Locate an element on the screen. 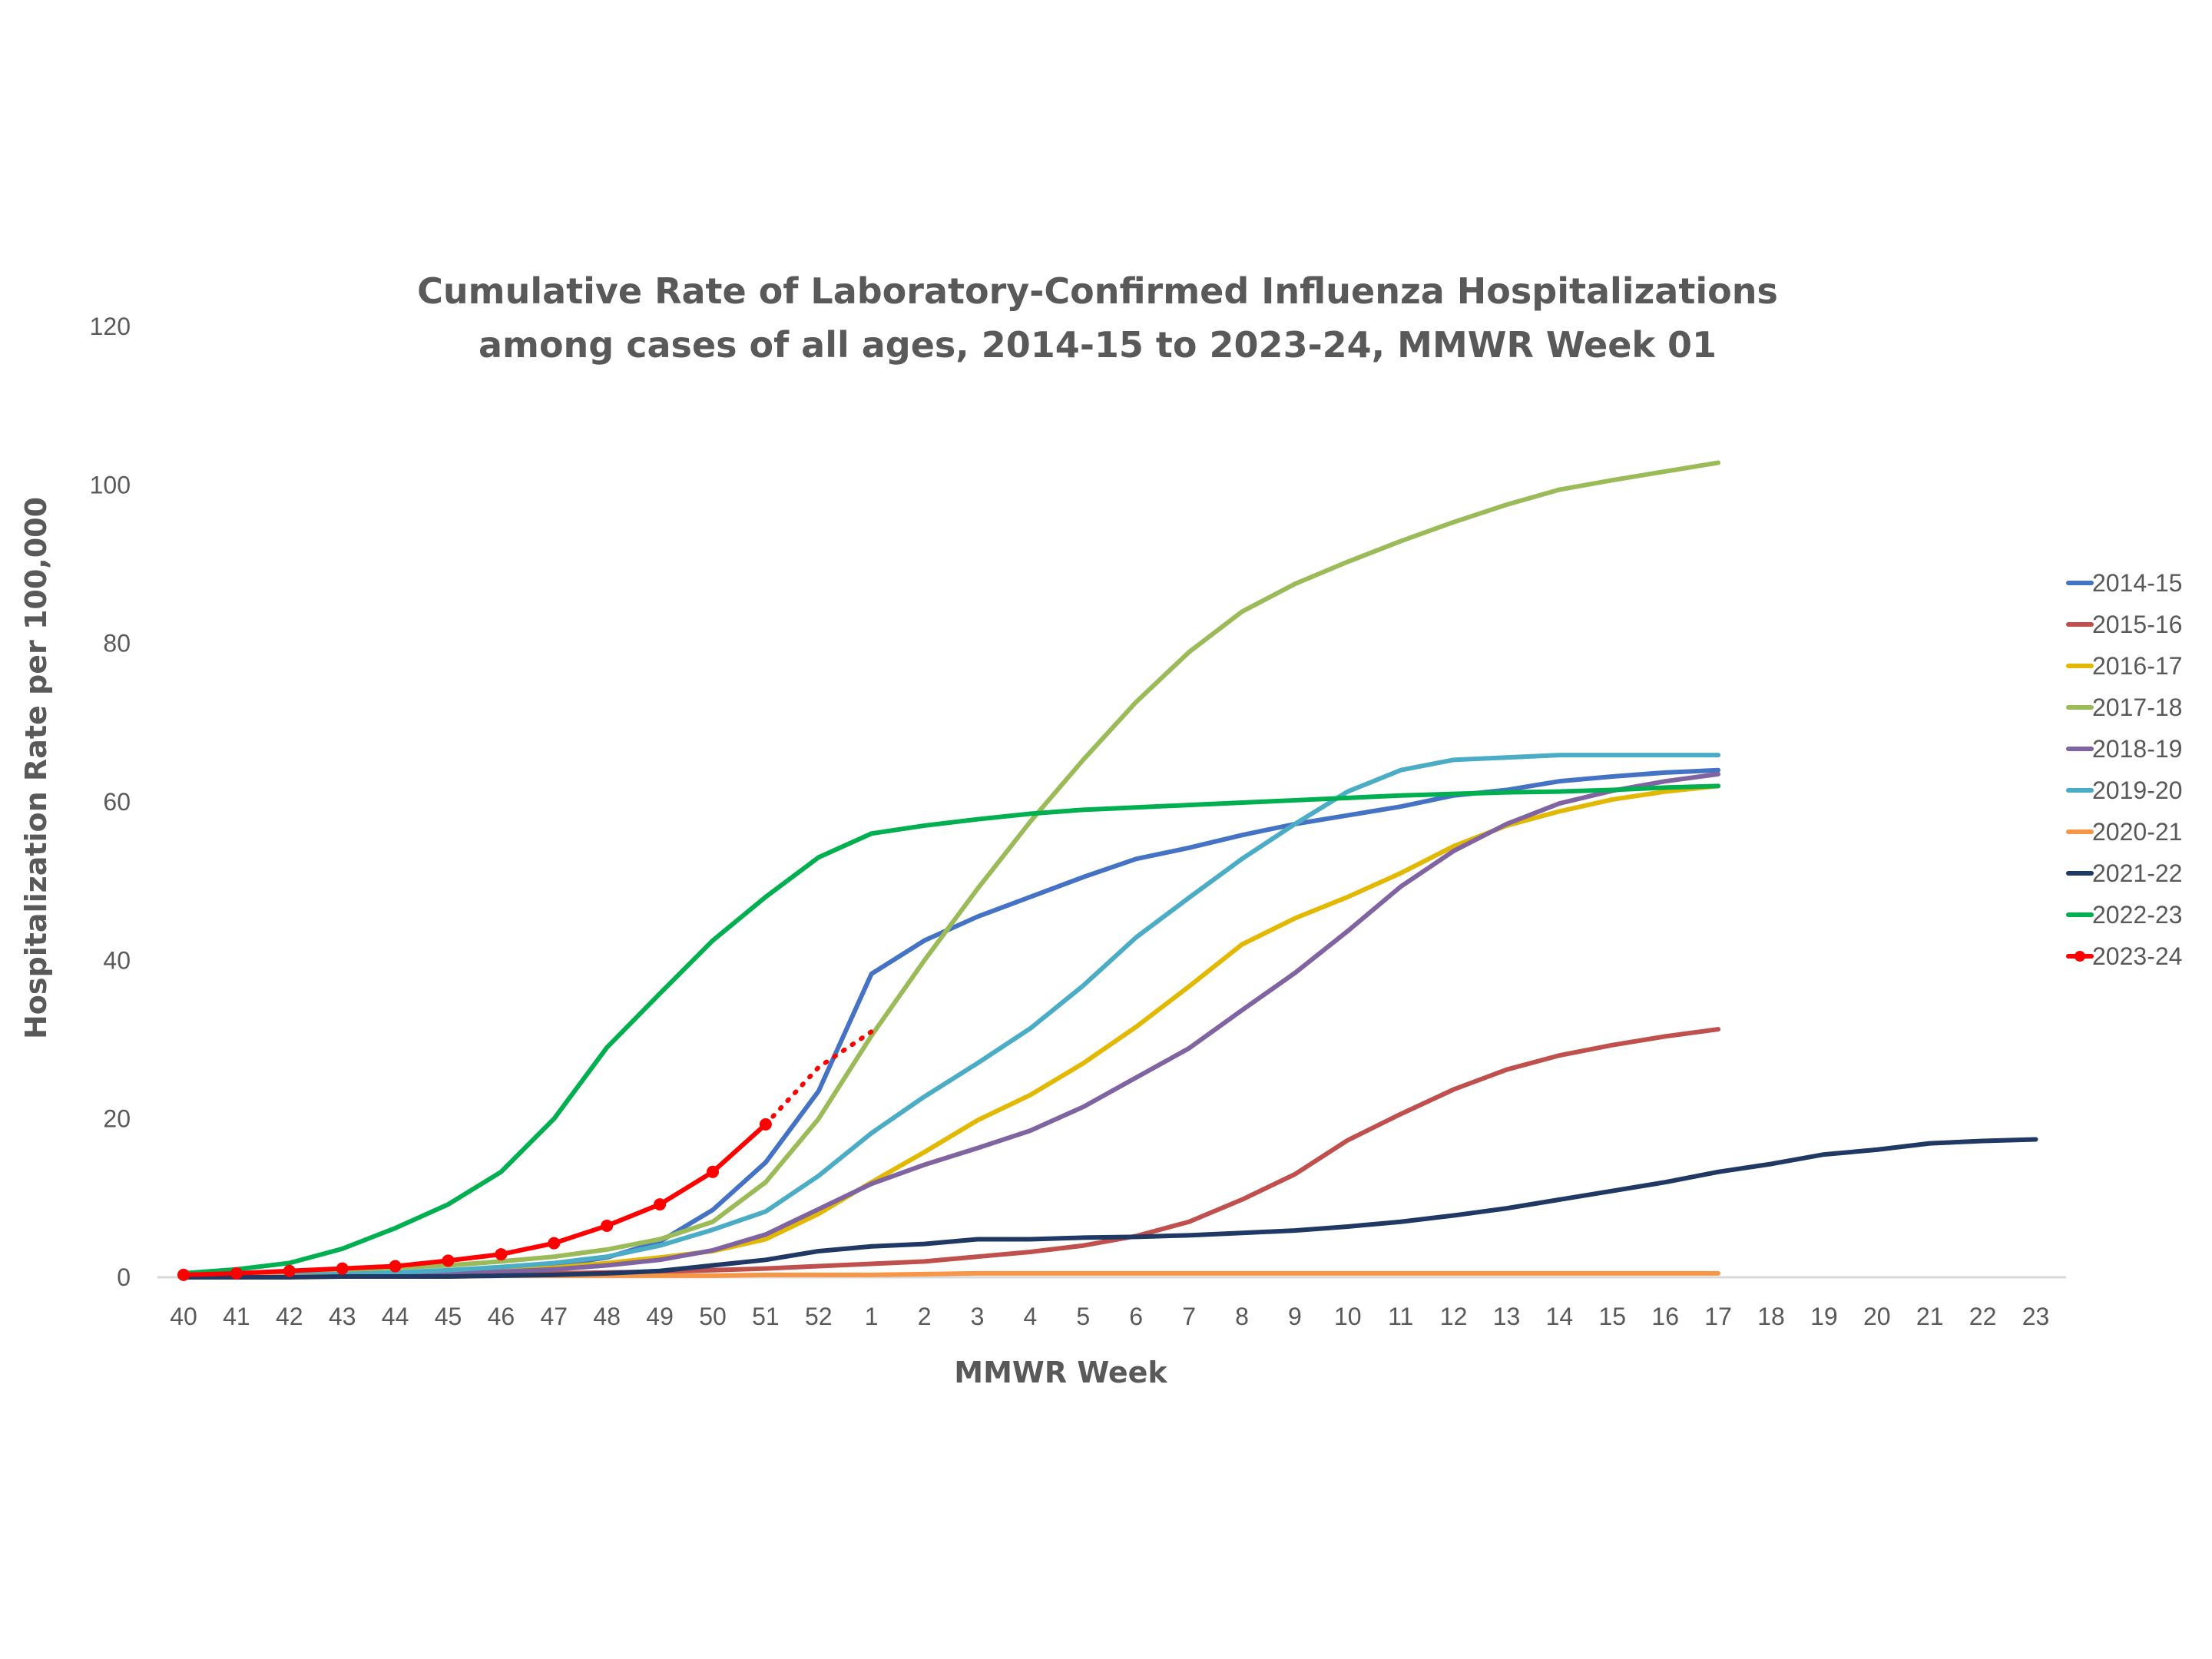 Image resolution: width=2212 pixels, height=1659 pixels. x-tick-label: 15 is located at coordinates (1613, 1317).